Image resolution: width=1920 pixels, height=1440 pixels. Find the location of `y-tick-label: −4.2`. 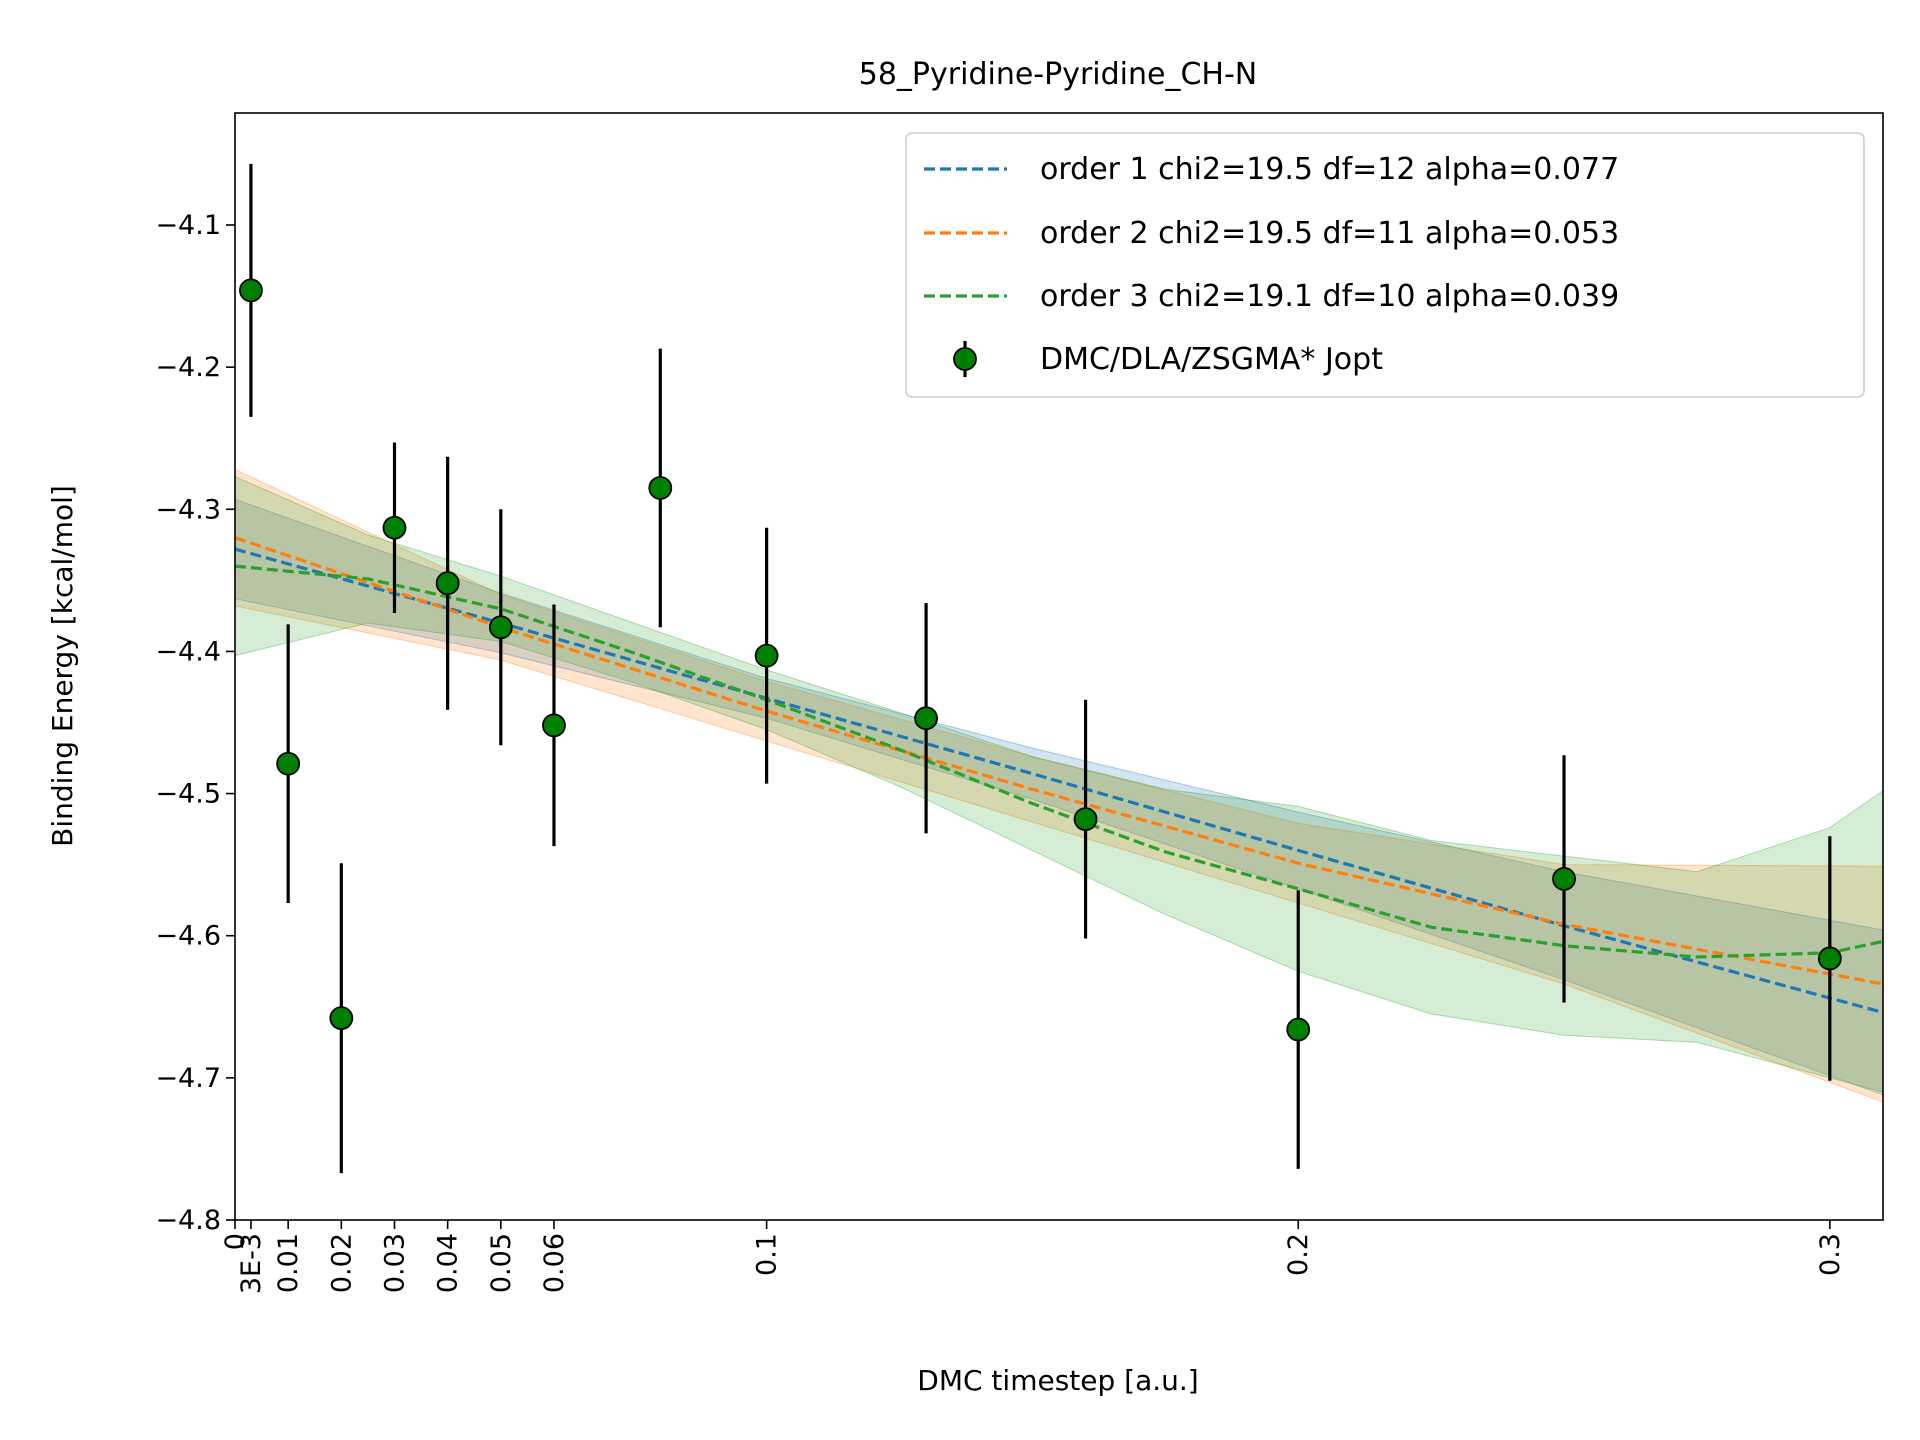

y-tick-label: −4.2 is located at coordinates (188, 367).